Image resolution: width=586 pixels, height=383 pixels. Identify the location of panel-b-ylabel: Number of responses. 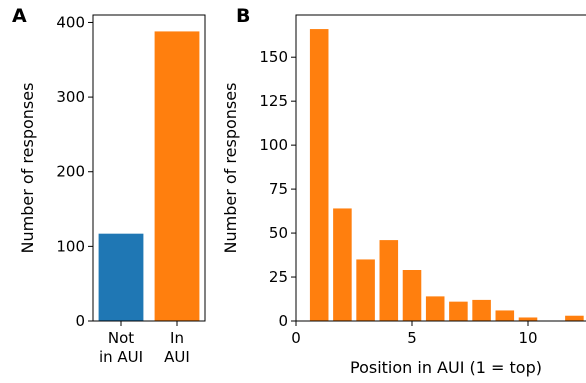
(230, 168).